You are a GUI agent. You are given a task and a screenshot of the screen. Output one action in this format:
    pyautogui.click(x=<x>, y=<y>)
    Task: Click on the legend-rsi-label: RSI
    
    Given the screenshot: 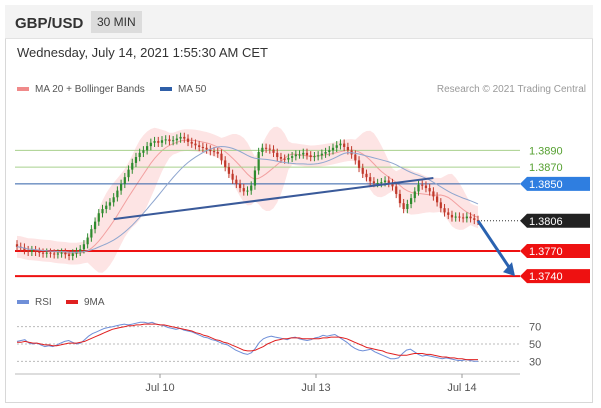 What is the action you would take?
    pyautogui.click(x=43, y=302)
    